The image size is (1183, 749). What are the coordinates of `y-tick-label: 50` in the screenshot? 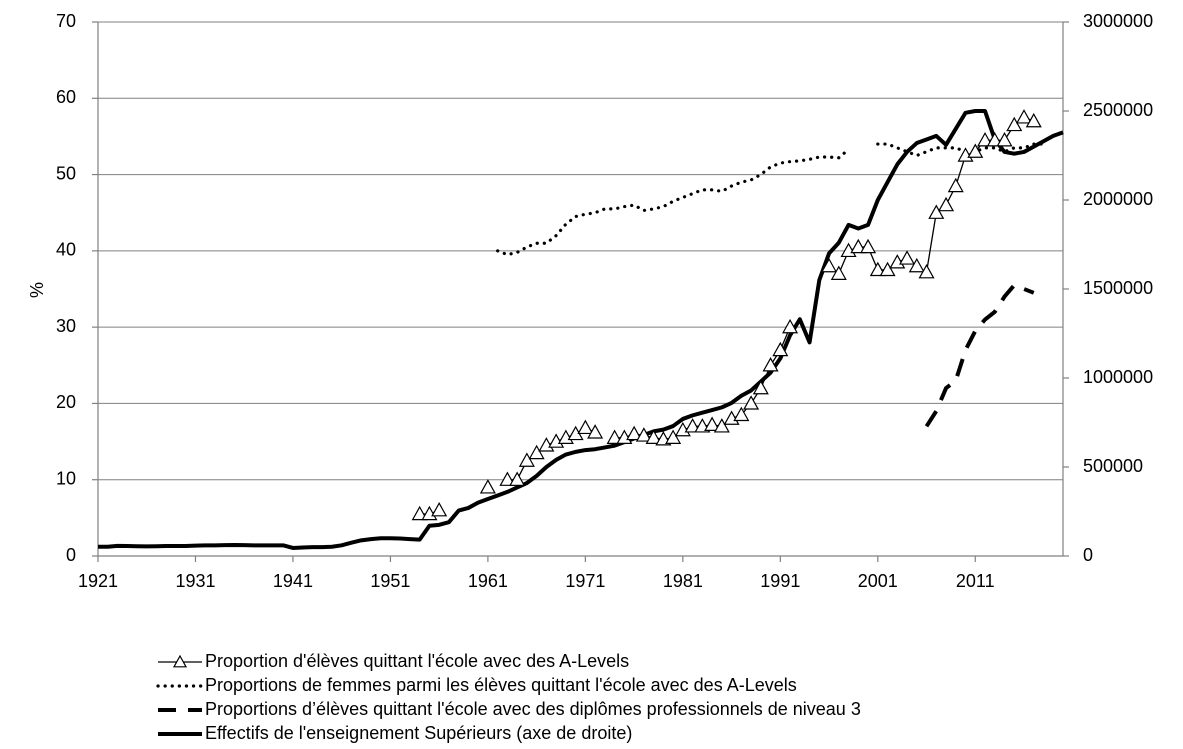 It's located at (66, 173).